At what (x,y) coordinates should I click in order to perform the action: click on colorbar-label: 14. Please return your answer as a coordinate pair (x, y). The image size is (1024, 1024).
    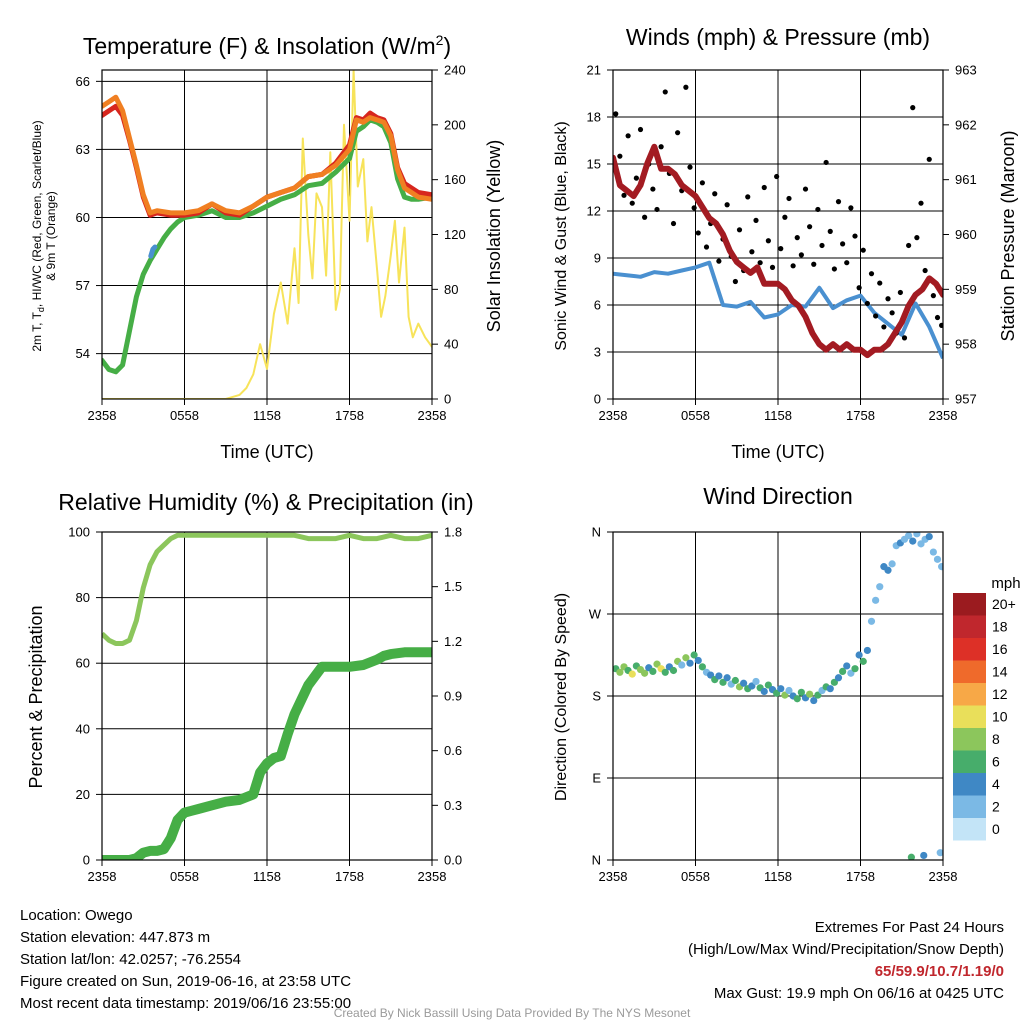
    Looking at the image, I should click on (1000, 672).